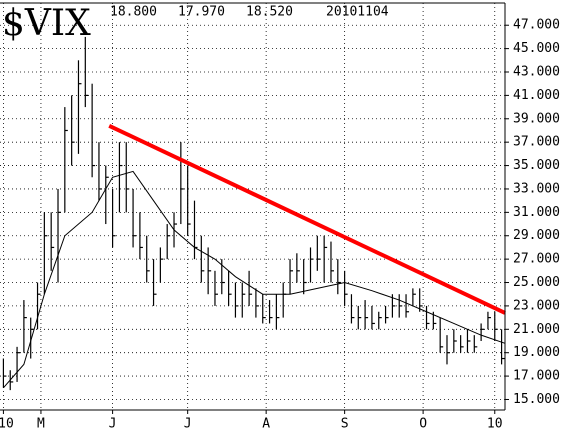 Image resolution: width=576 pixels, height=432 pixels. Describe the element at coordinates (536, 376) in the screenshot. I see `y-tick-label: 17.000` at that location.